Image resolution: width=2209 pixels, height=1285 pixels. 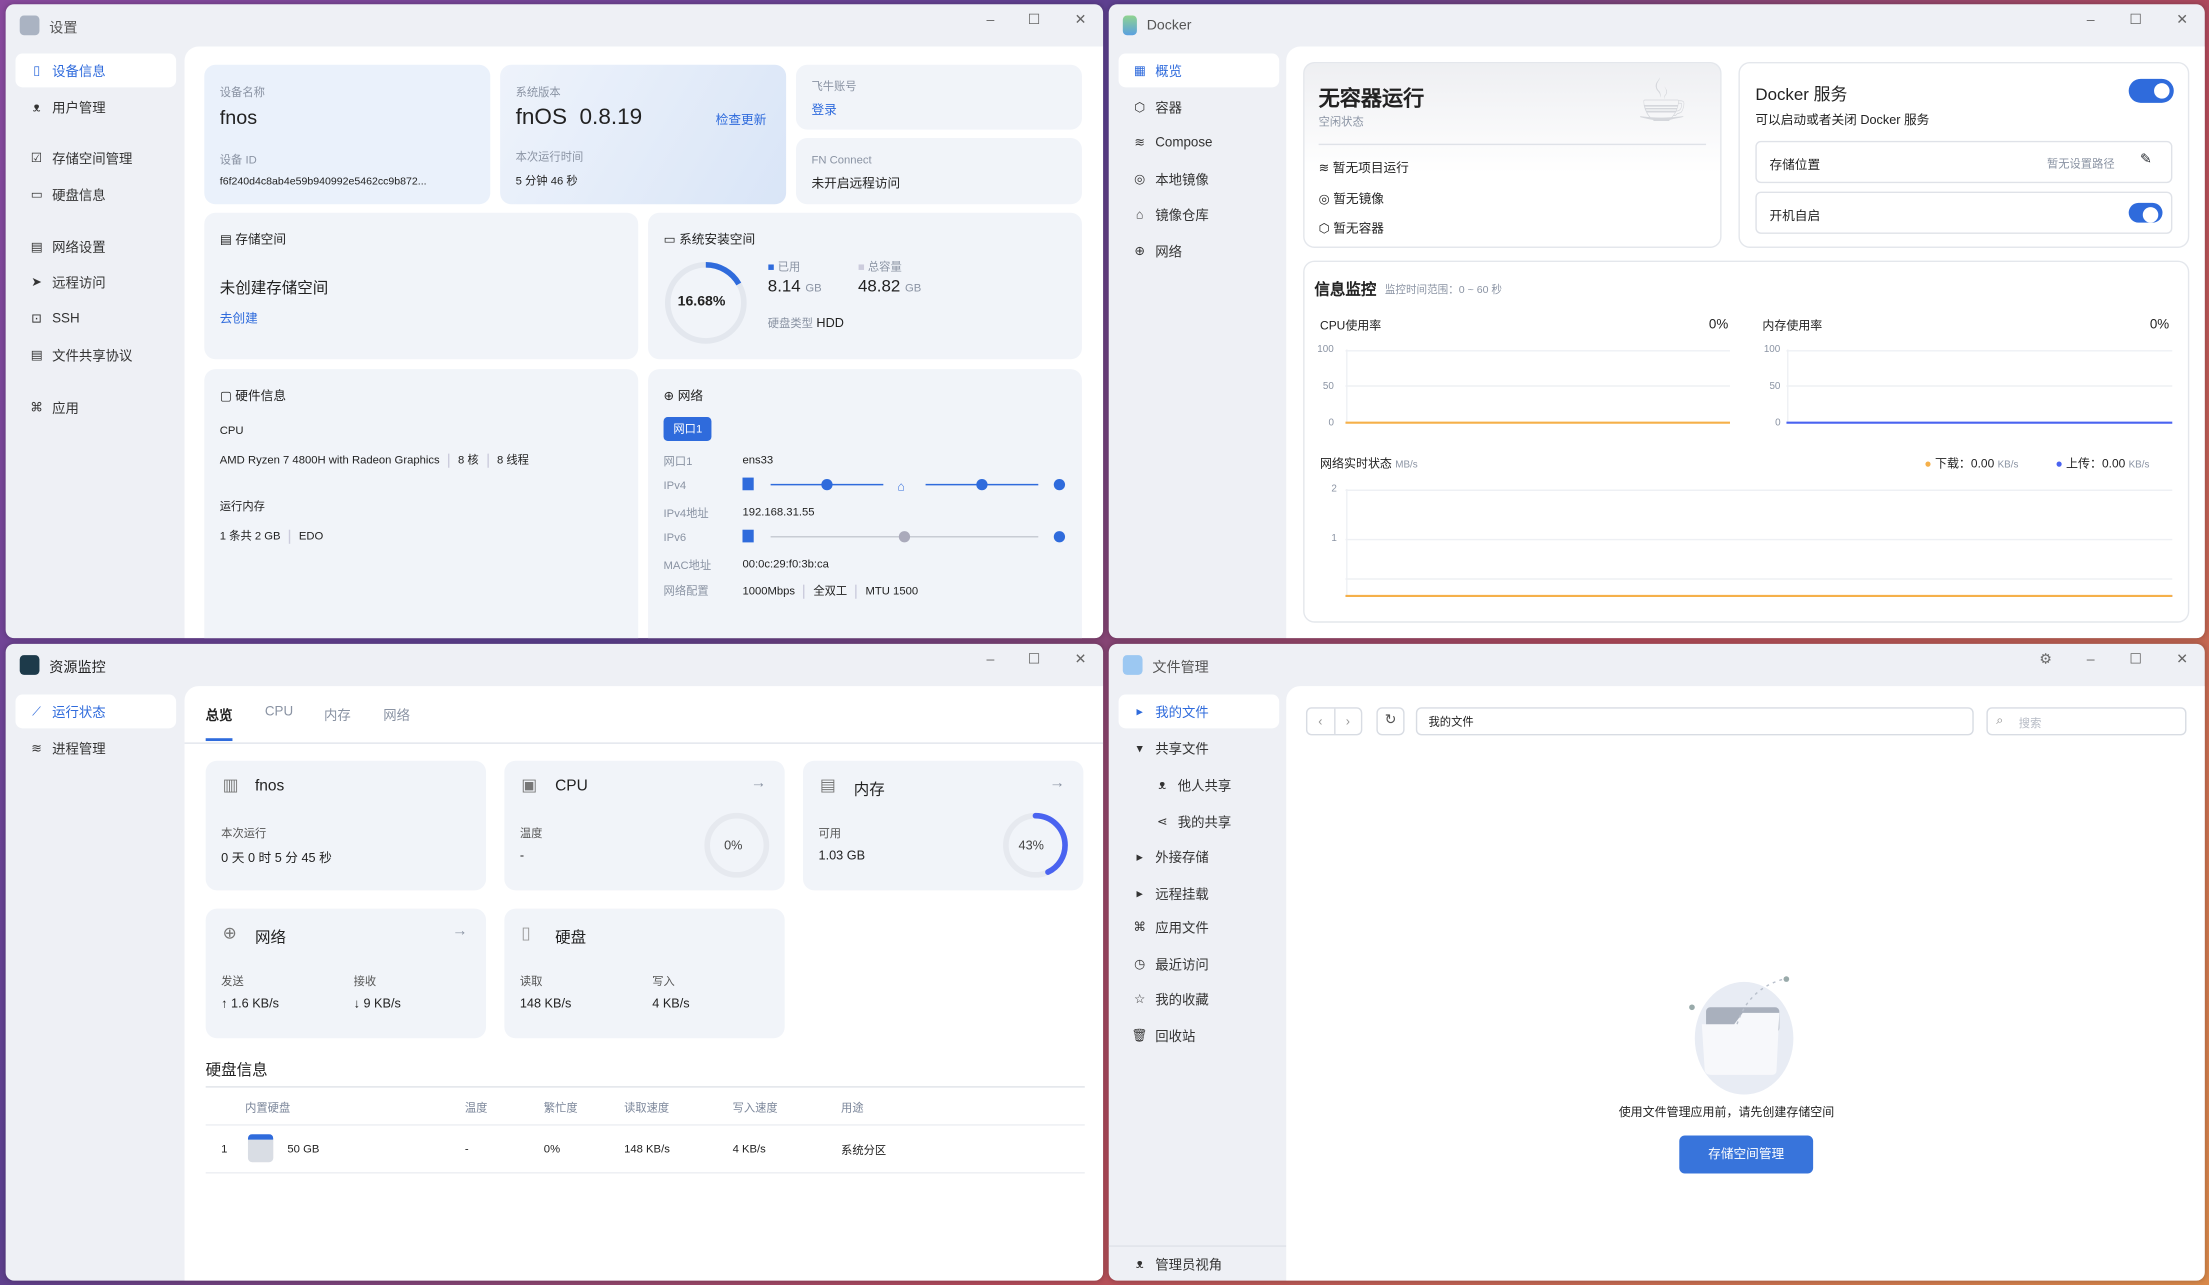 What do you see at coordinates (688, 429) in the screenshot?
I see `port-tab: 网口1` at bounding box center [688, 429].